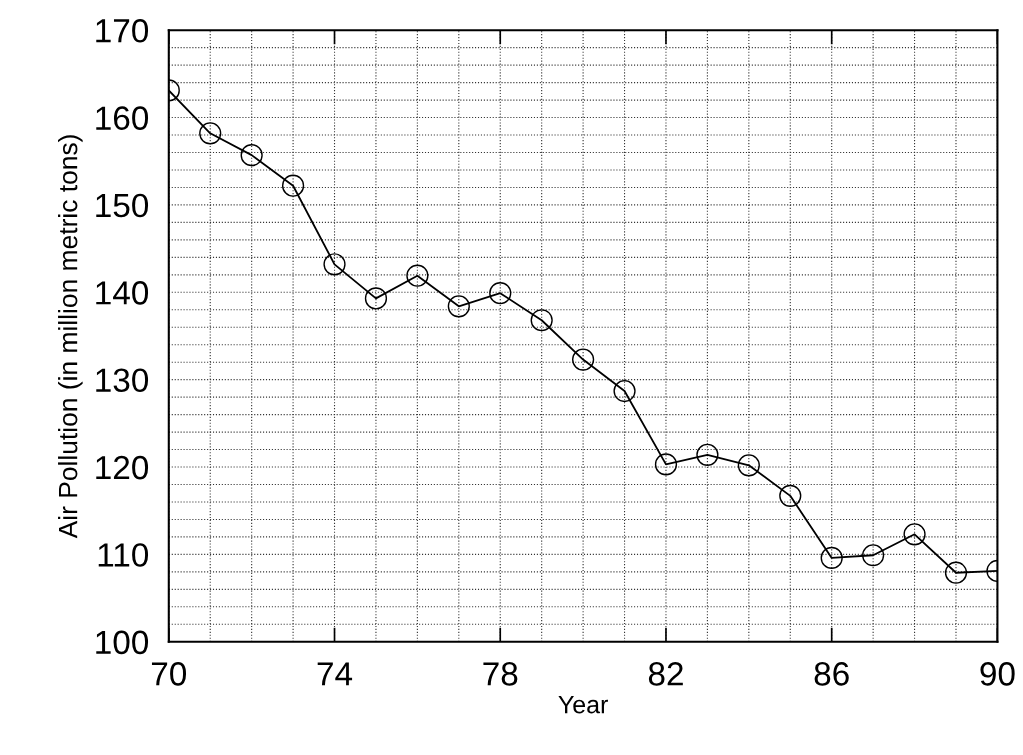 The width and height of the screenshot is (1023, 755). What do you see at coordinates (169, 674) in the screenshot?
I see `x-tick-label: 70` at bounding box center [169, 674].